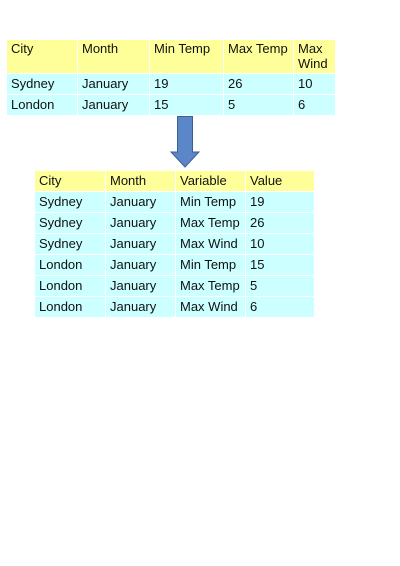 This screenshot has width=400, height=566. I want to click on table-row: Sydney January 19 26 10, so click(171, 84).